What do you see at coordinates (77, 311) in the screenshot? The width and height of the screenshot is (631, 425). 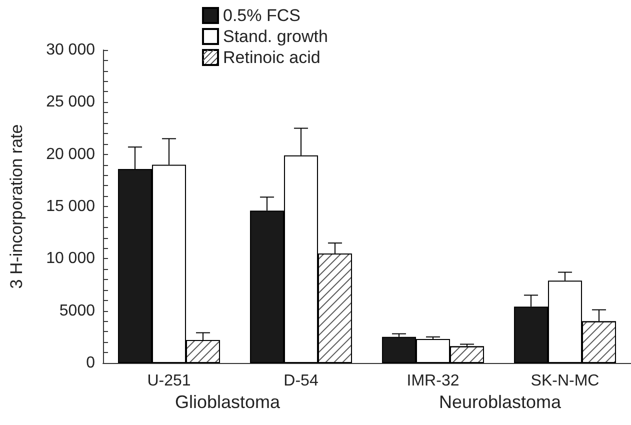 I see `y-tick-label: 5000` at bounding box center [77, 311].